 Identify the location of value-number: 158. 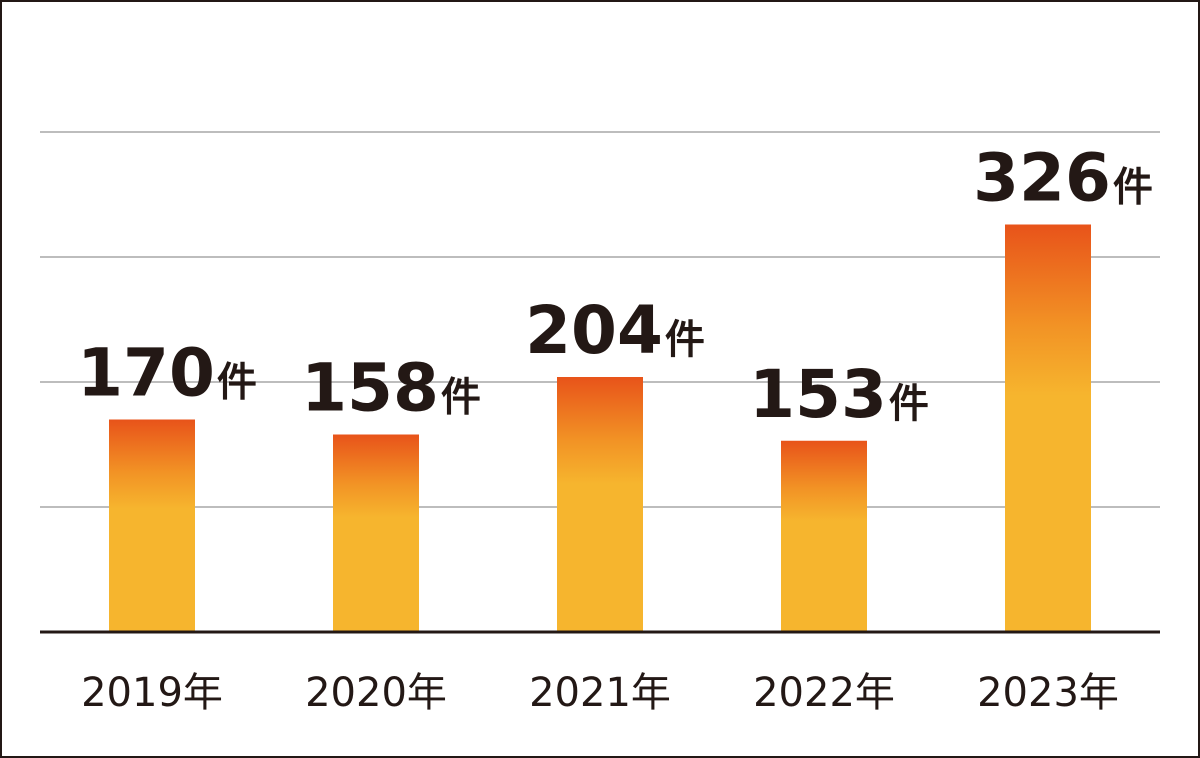
(370, 388).